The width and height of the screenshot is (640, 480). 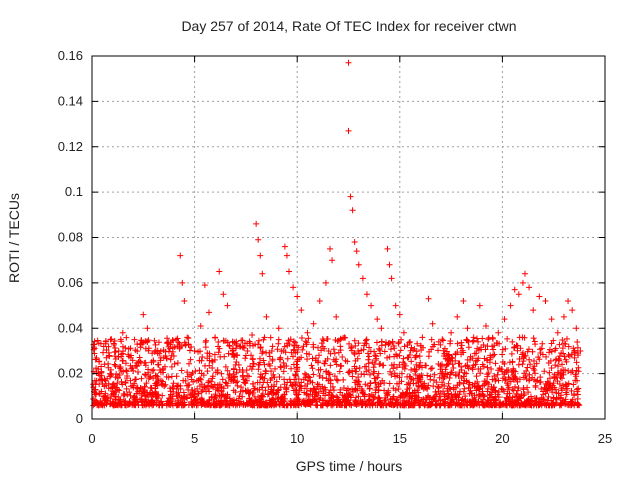 I want to click on y-tick-label: 0.14, so click(x=70, y=100).